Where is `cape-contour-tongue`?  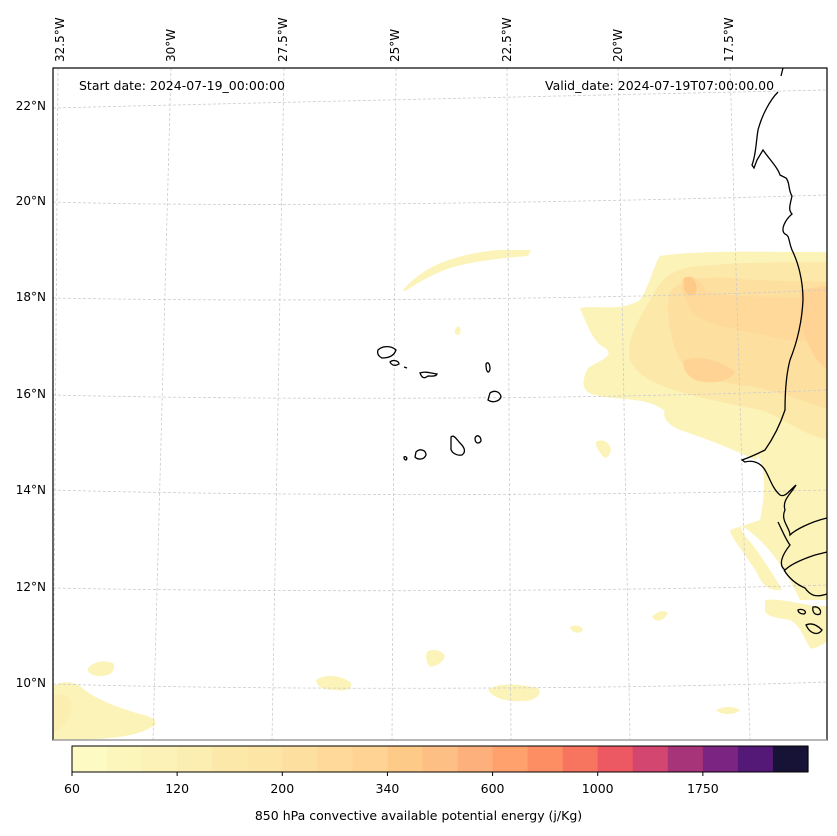 cape-contour-tongue is located at coordinates (712, 435).